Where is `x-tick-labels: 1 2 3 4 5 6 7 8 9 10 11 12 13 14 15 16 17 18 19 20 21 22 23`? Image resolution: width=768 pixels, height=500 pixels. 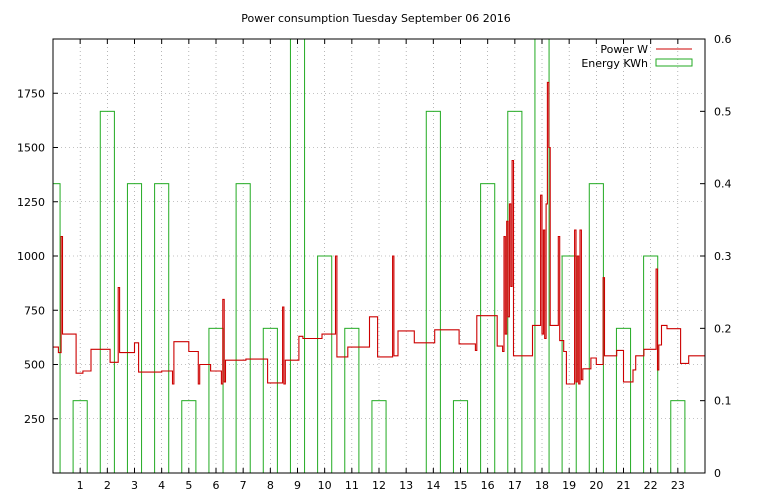
x-tick-labels: 1 2 3 4 5 6 7 8 9 10 11 12 13 14 15 16 17 18 19 20 21 22 23 is located at coordinates (381, 485).